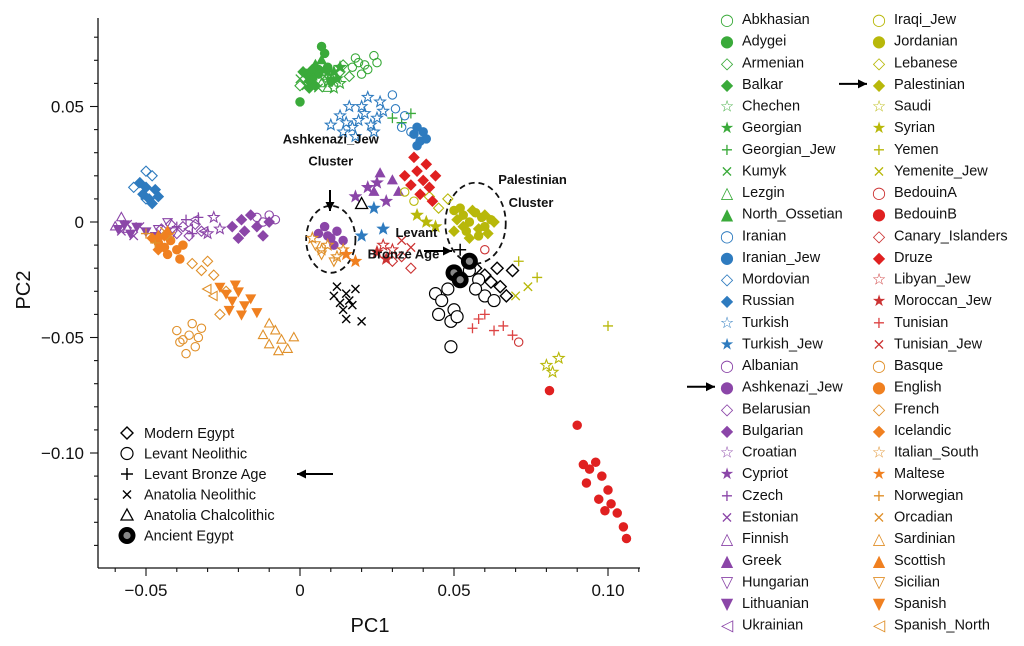 Image resolution: width=1024 pixels, height=646 pixels. What do you see at coordinates (331, 239) in the screenshot?
I see `cluster-circle` at bounding box center [331, 239].